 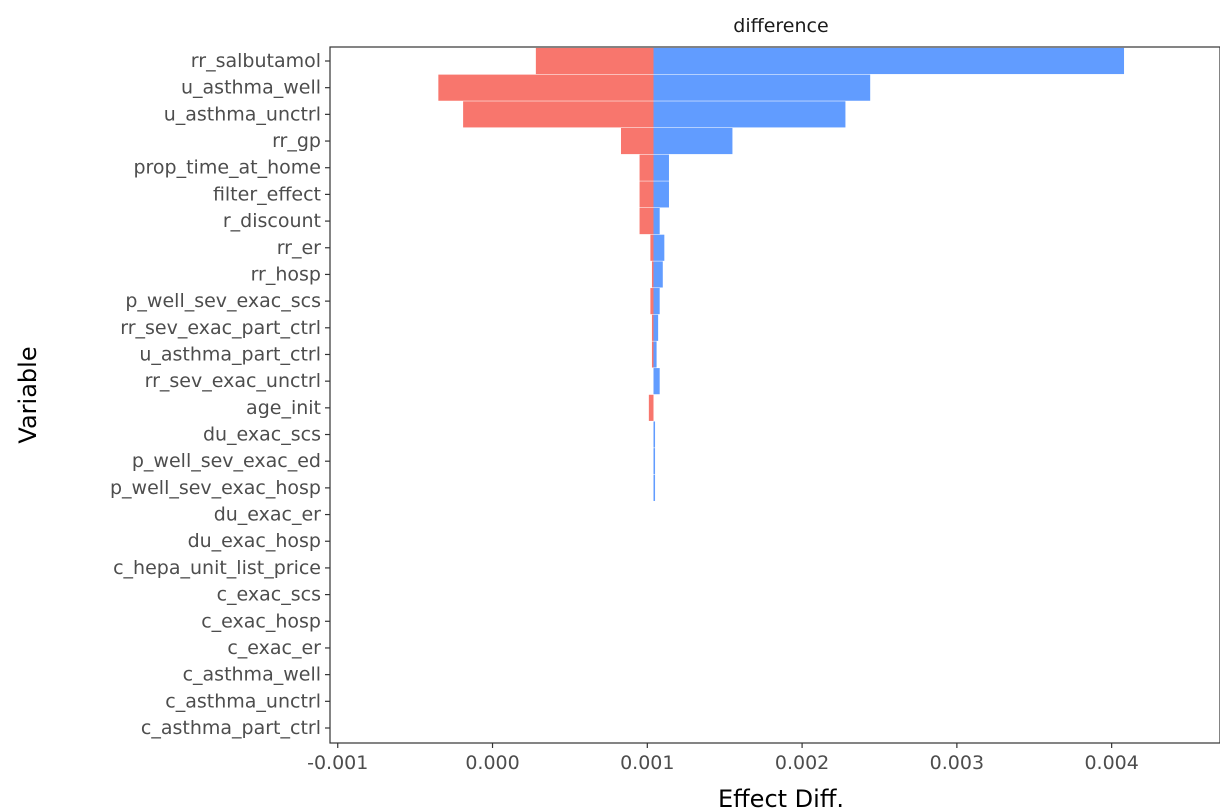 I want to click on y-tick-label: rr_hosp, so click(x=286, y=274).